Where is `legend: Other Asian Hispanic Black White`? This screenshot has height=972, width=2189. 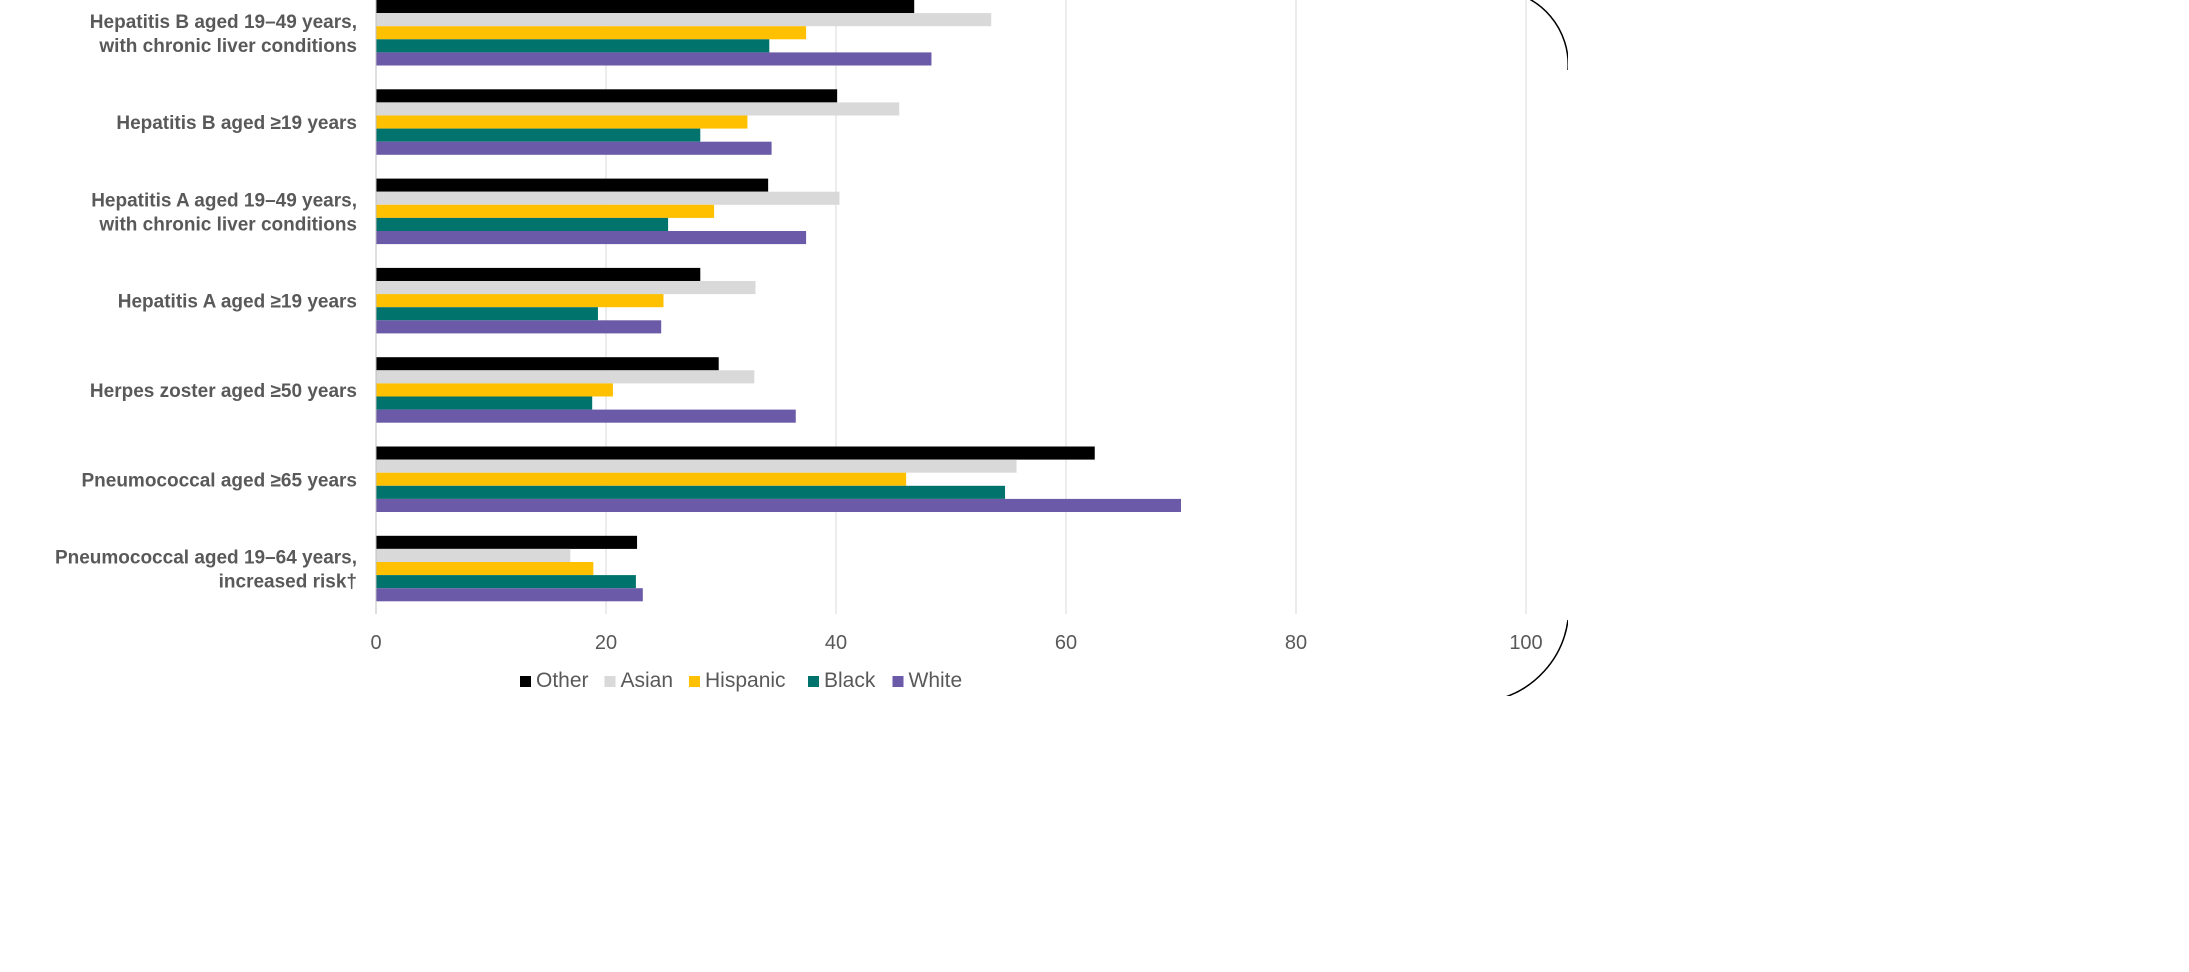 legend: Other Asian Hispanic Black White is located at coordinates (741, 680).